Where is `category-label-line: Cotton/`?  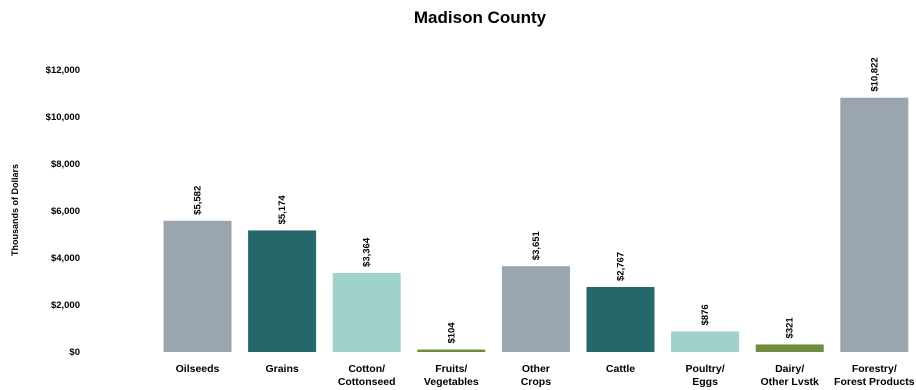
category-label-line: Cotton/ is located at coordinates (366, 369).